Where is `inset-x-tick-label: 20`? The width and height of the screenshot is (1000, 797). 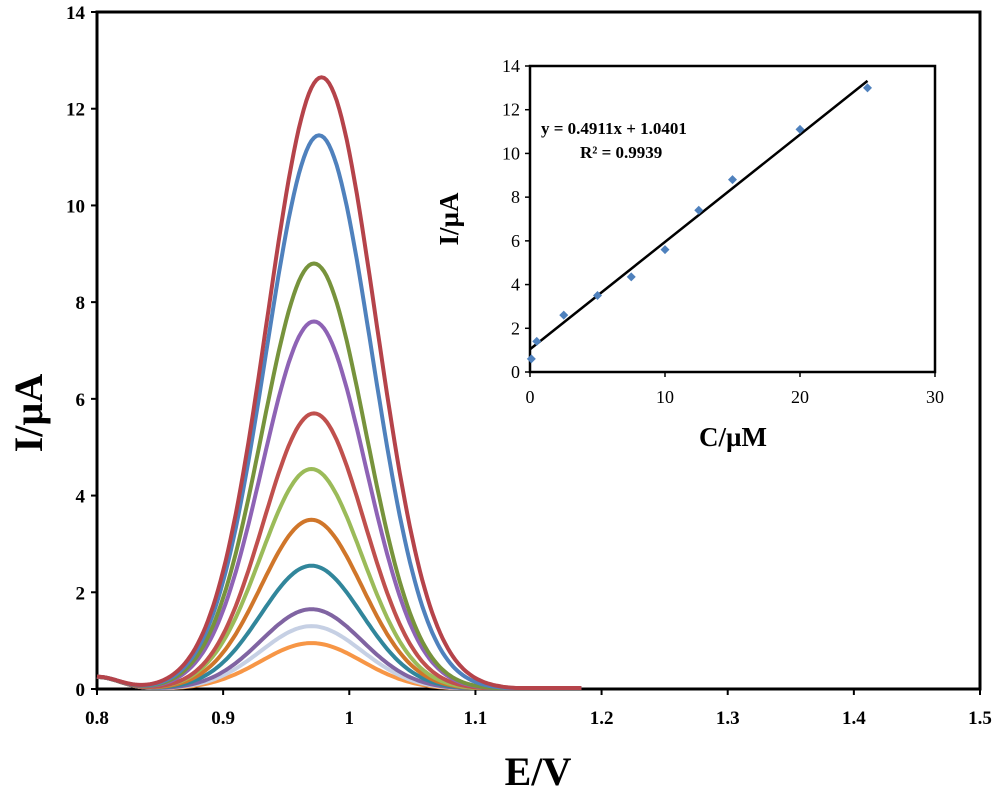 inset-x-tick-label: 20 is located at coordinates (800, 397).